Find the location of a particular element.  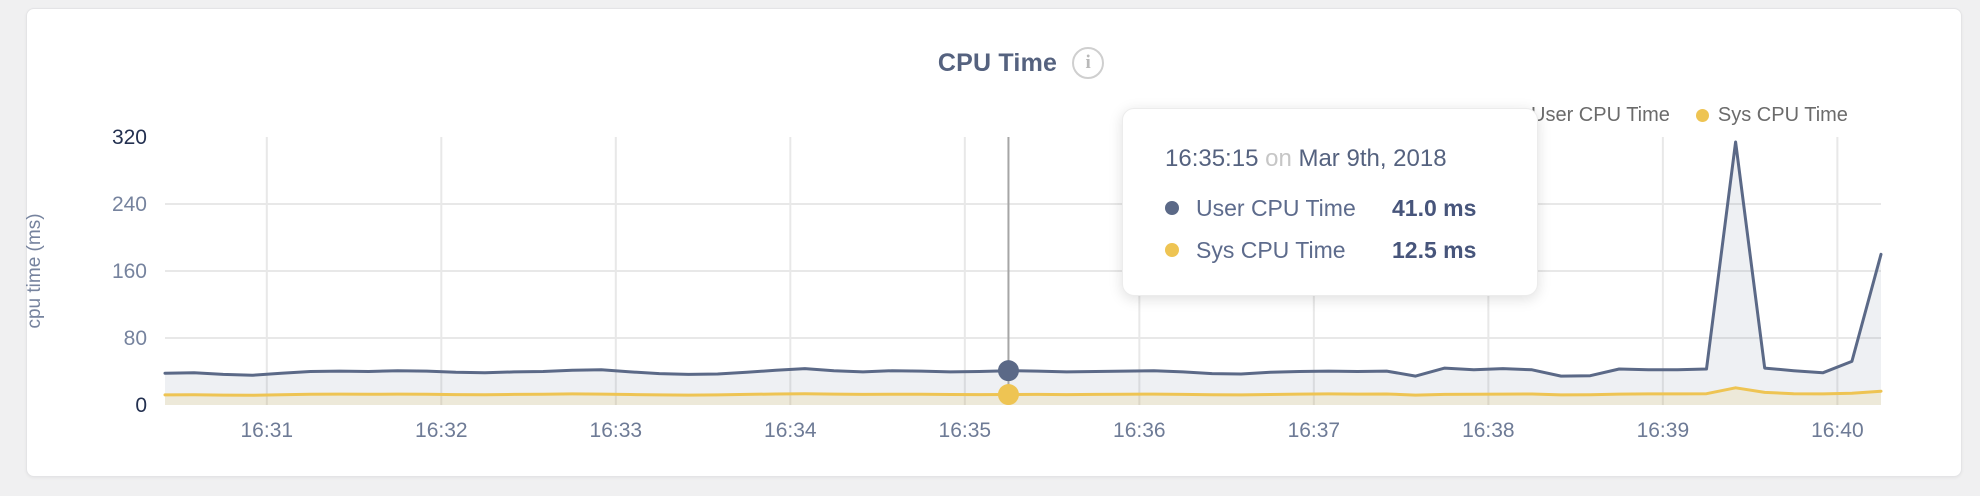

y-axis-tick-label: 320 is located at coordinates (129, 137).